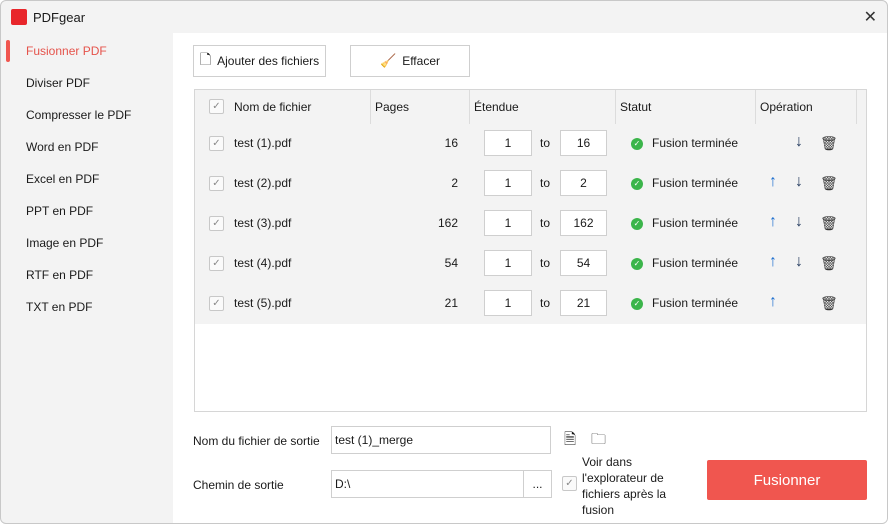  I want to click on output-filename-input: test (1)_merge, so click(441, 440).